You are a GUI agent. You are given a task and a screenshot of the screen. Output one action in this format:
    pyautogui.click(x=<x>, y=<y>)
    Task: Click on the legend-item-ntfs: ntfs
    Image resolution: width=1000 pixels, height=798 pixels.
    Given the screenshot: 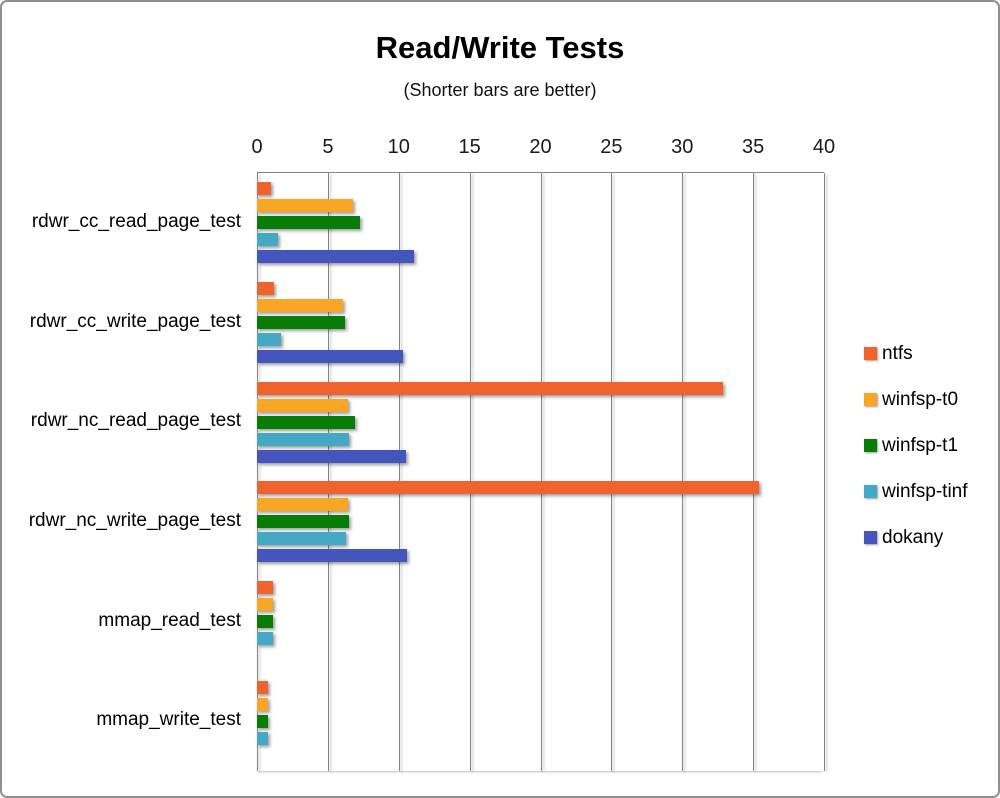 What is the action you would take?
    pyautogui.click(x=916, y=353)
    